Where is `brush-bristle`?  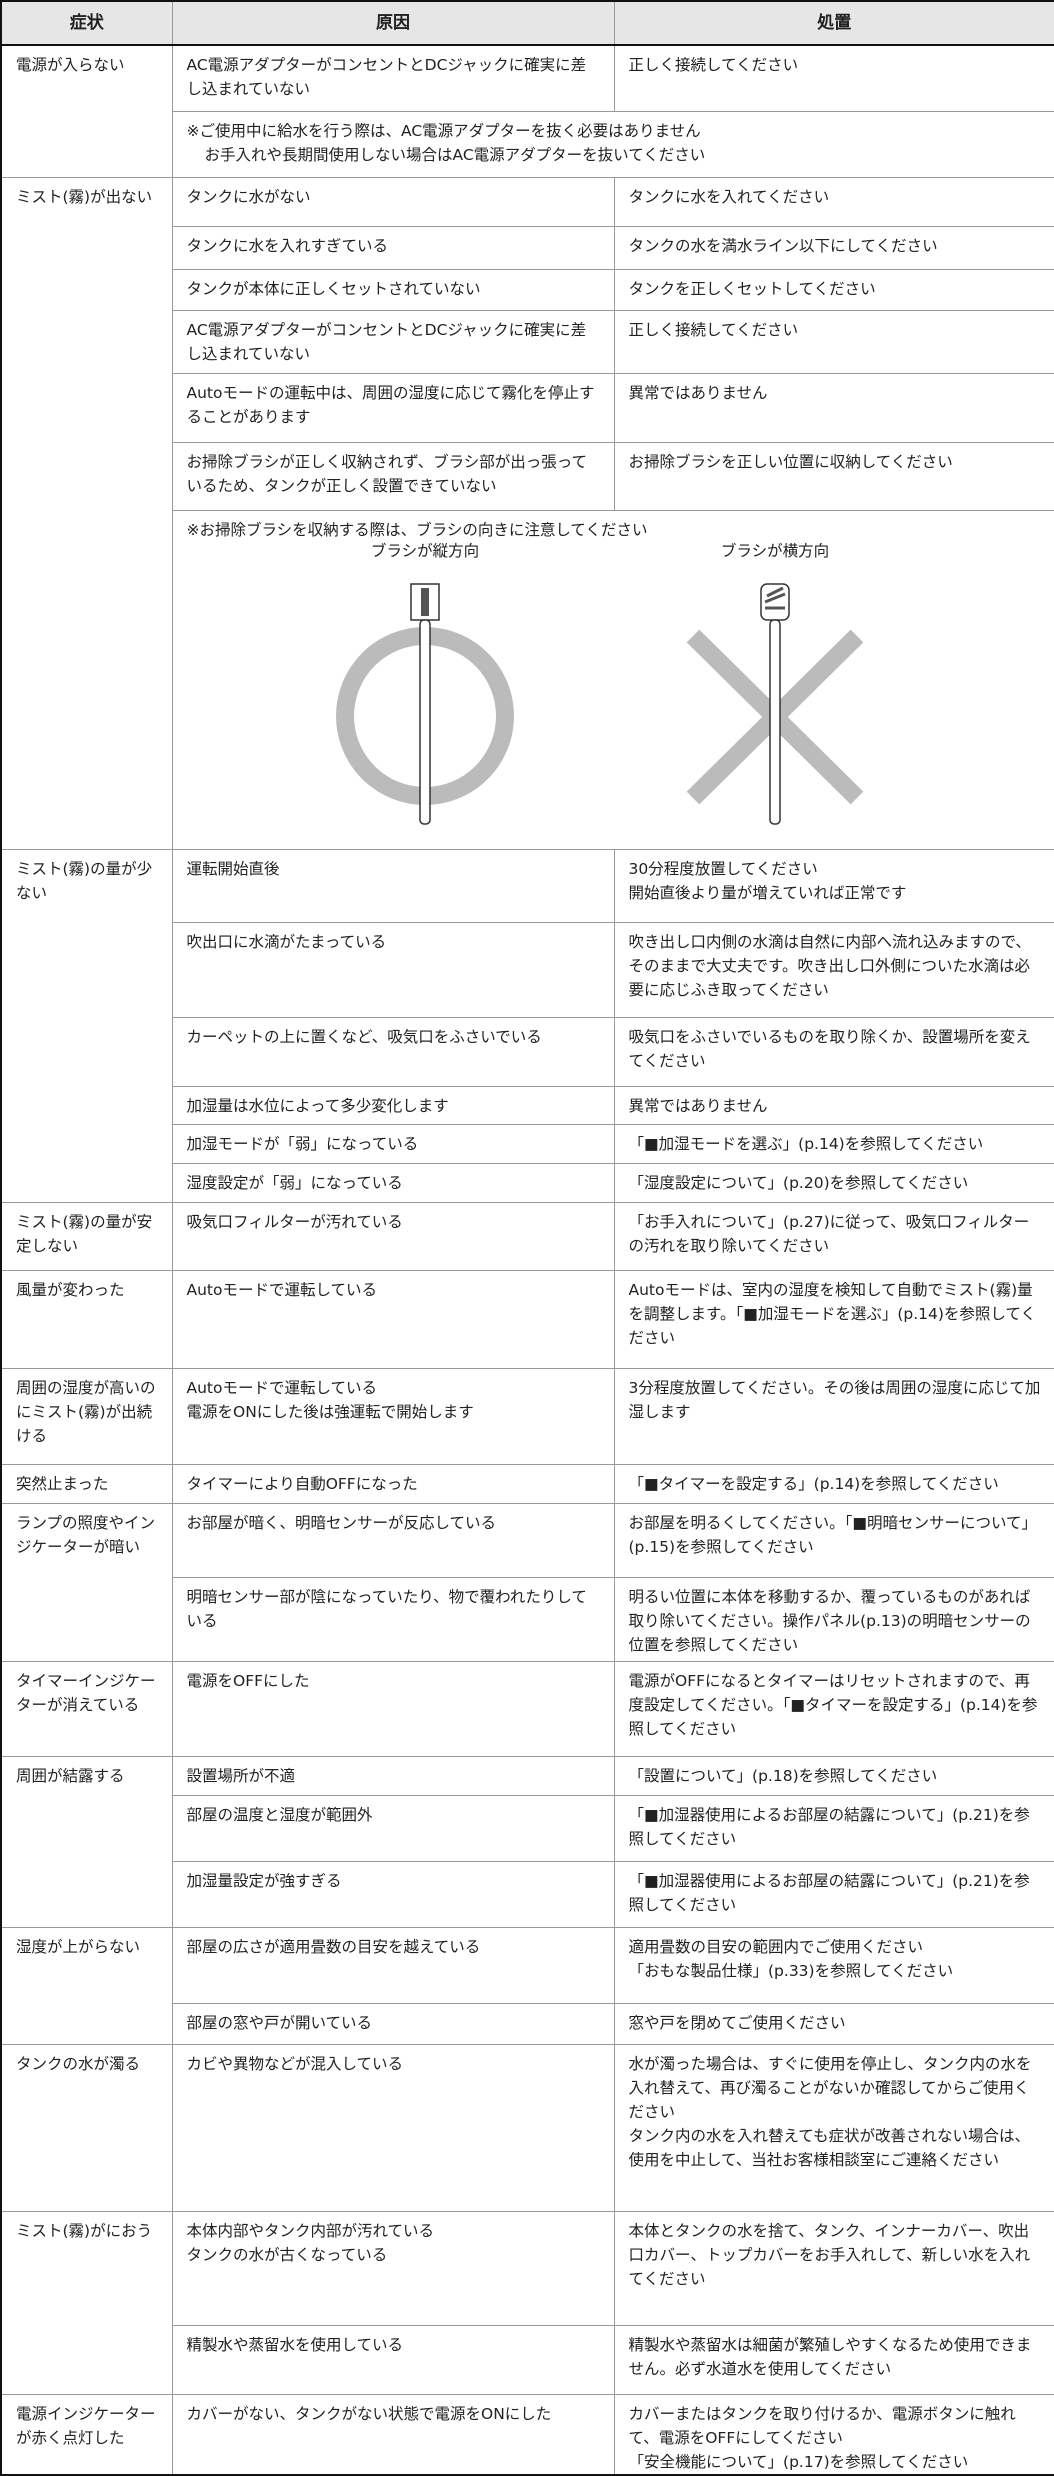
brush-bristle is located at coordinates (424, 601).